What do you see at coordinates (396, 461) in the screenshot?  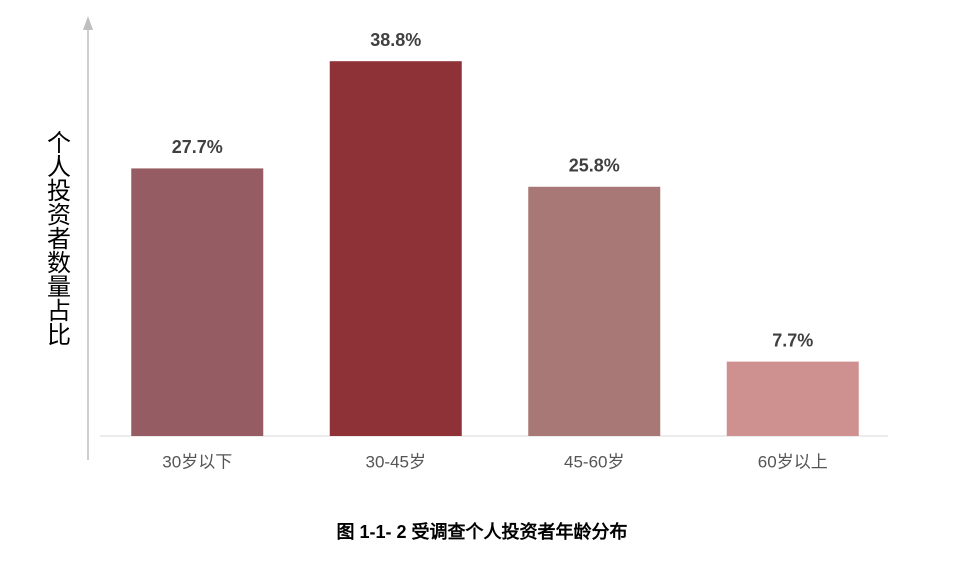 I see `x-tick-label: 30-45岁` at bounding box center [396, 461].